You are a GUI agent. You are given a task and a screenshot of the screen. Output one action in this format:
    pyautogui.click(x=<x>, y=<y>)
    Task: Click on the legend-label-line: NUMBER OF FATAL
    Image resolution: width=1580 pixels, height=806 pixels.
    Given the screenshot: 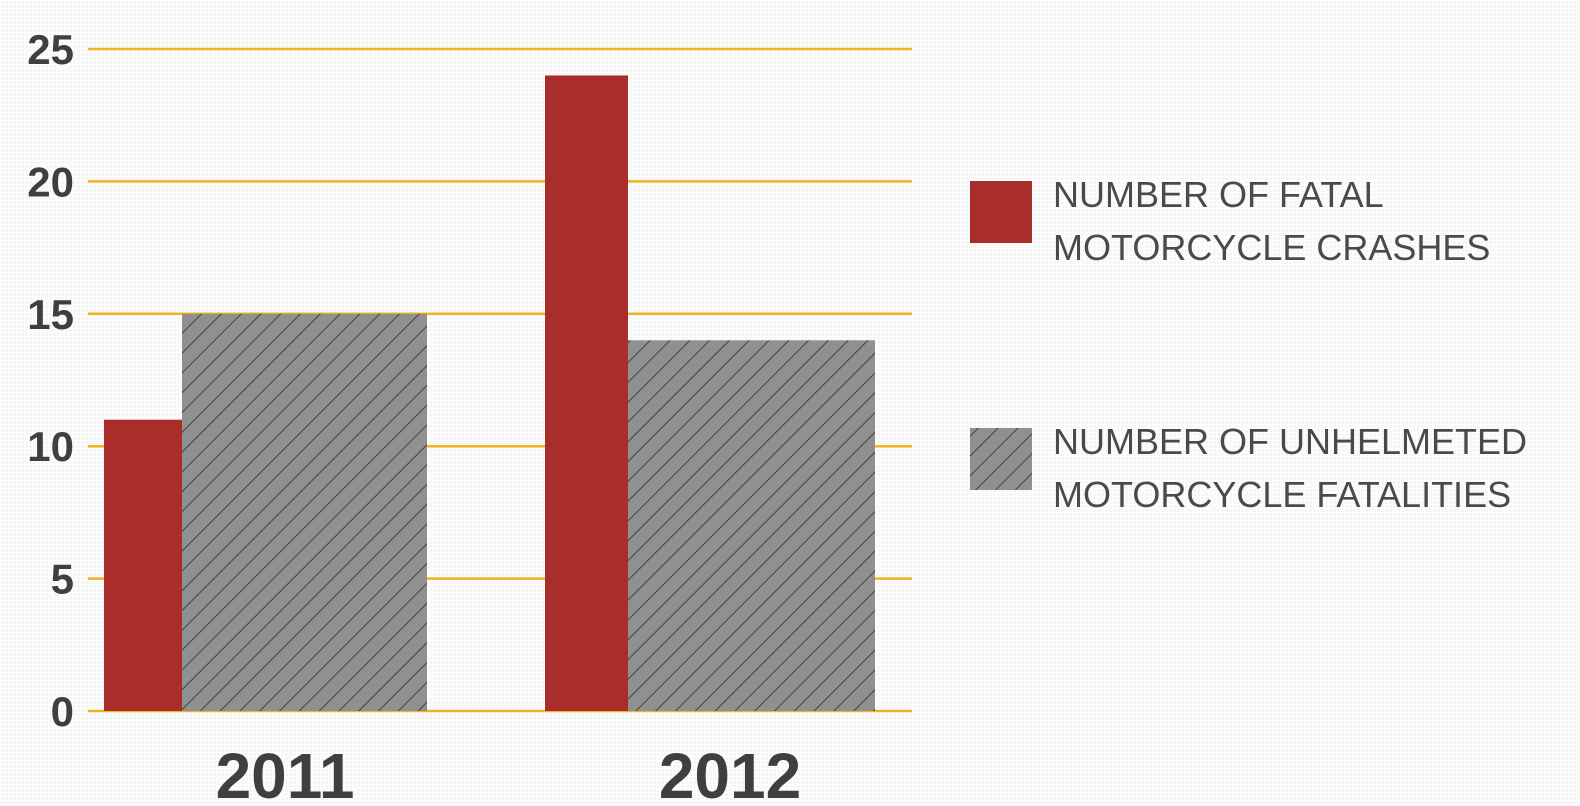 What is the action you would take?
    pyautogui.click(x=1218, y=194)
    